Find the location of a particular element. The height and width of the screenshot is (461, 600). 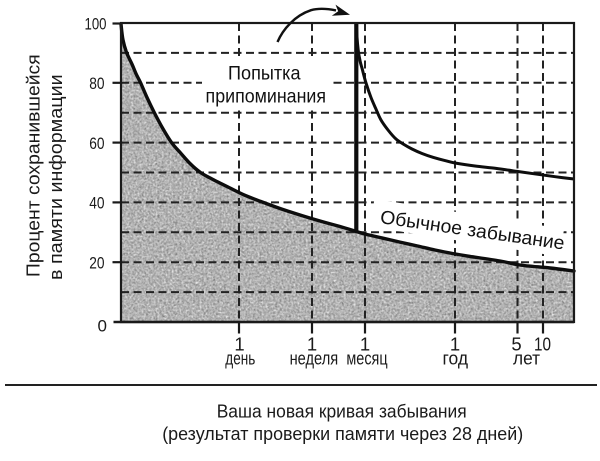

svg-text: месяц is located at coordinates (367, 357).